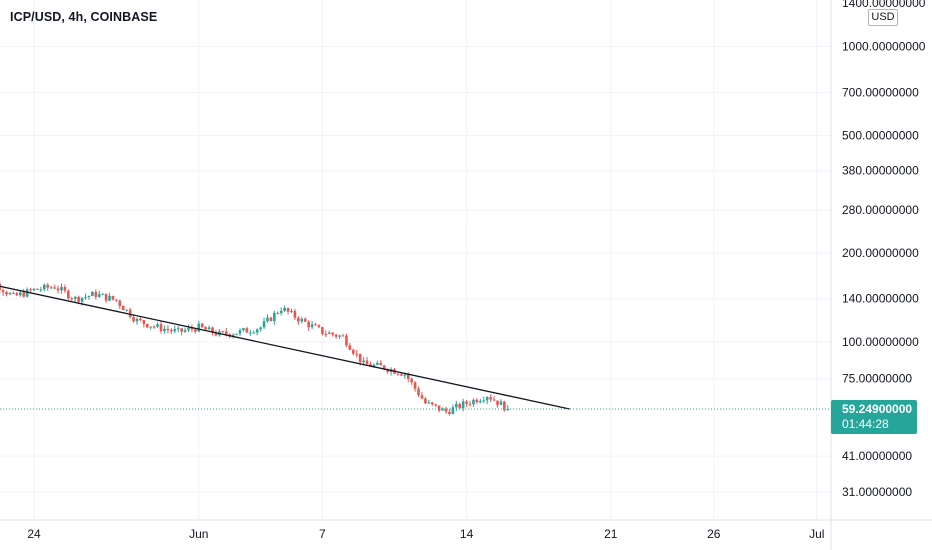 This screenshot has width=932, height=550. What do you see at coordinates (880, 171) in the screenshot?
I see `price-tick-label: 380.00000000` at bounding box center [880, 171].